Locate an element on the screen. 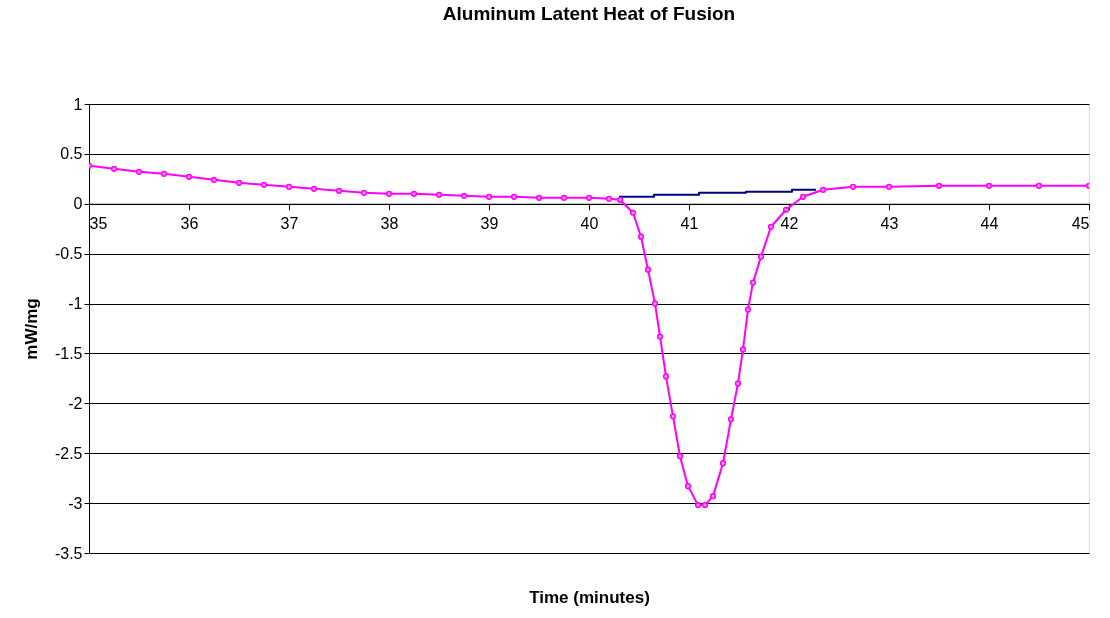 The width and height of the screenshot is (1110, 618). y-tick-label: -0.5 is located at coordinates (68, 254).